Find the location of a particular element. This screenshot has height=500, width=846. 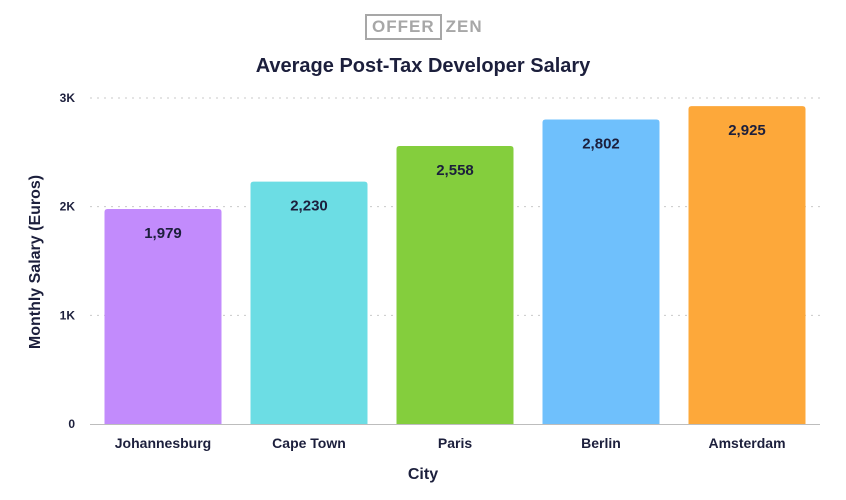

y-tick-label: 2K is located at coordinates (68, 207).